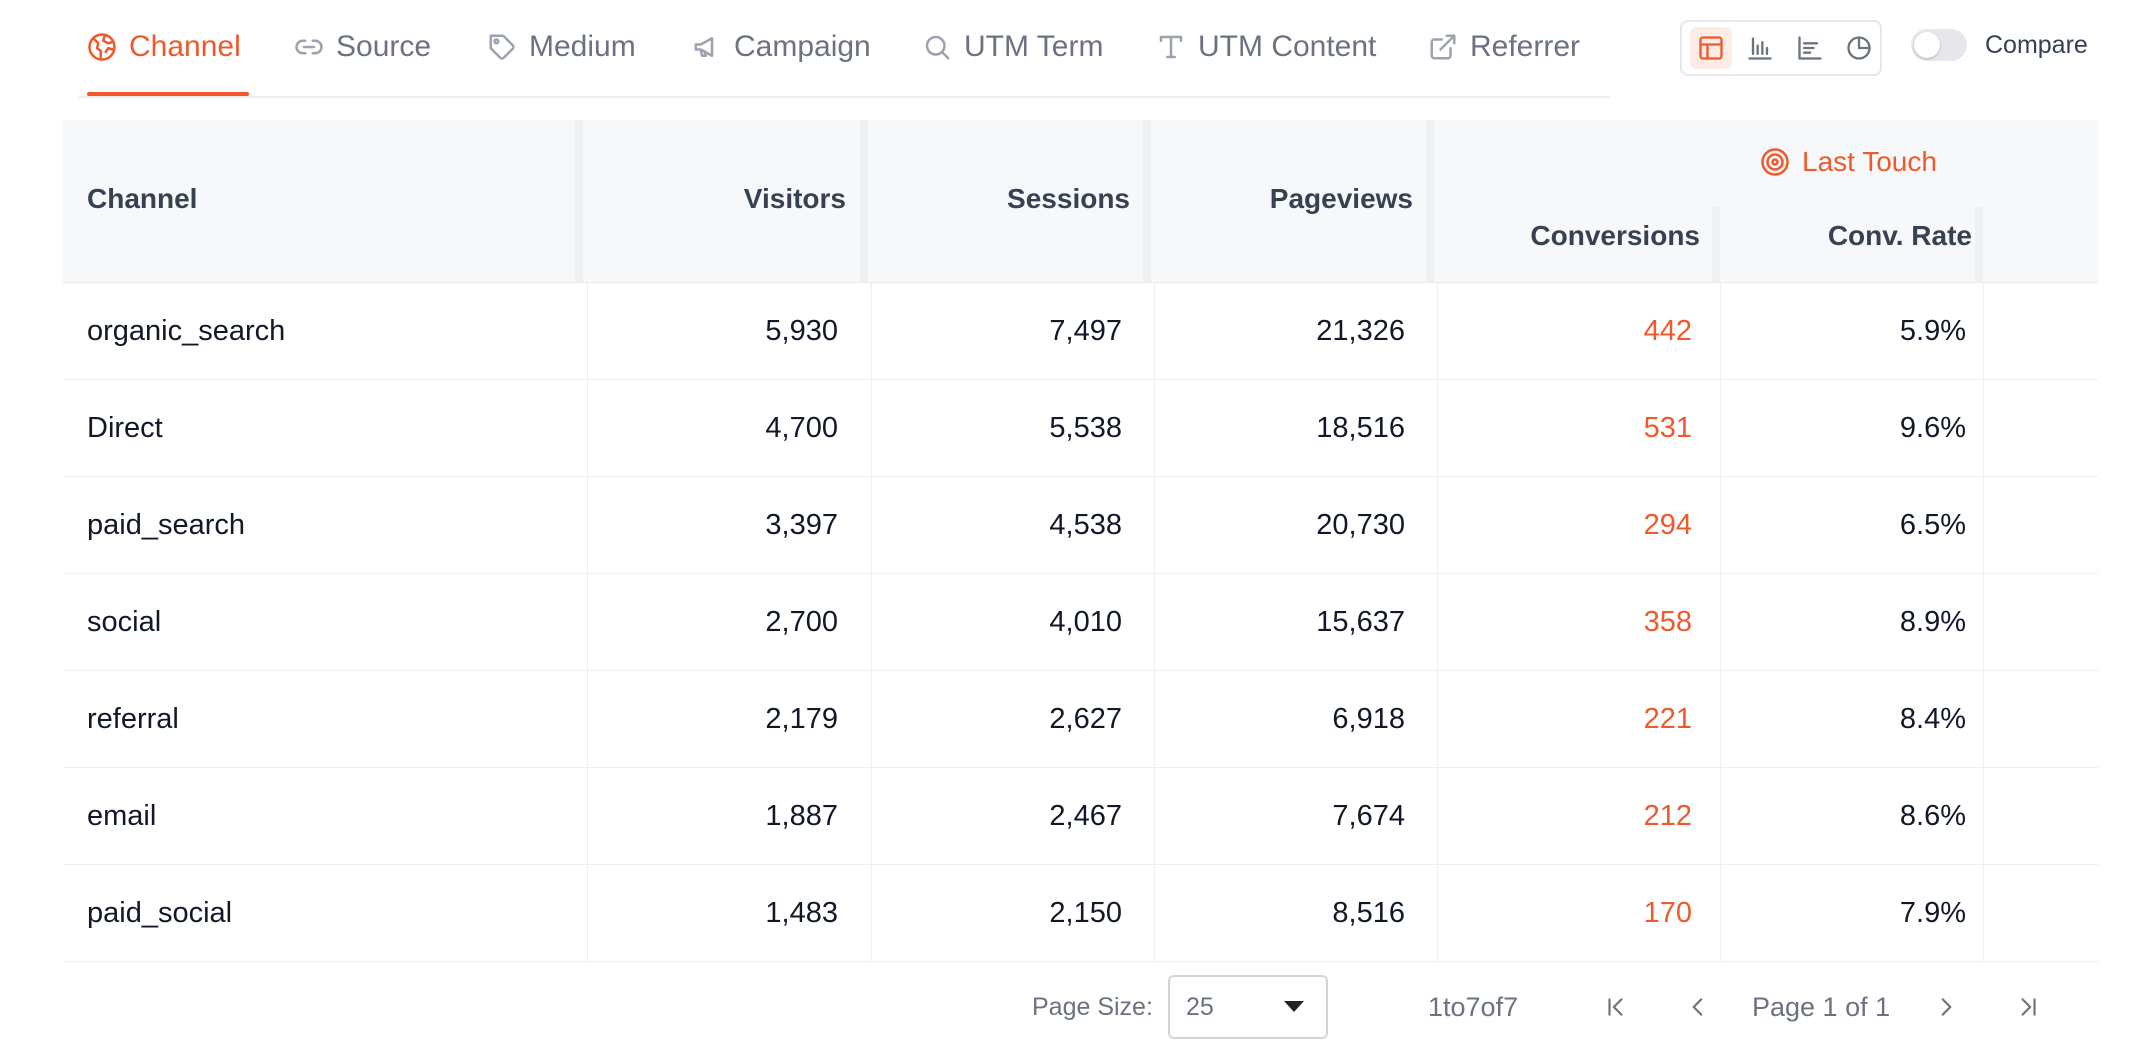 This screenshot has height=1062, width=2148. I want to click on chevron-left-icon, so click(1697, 1007).